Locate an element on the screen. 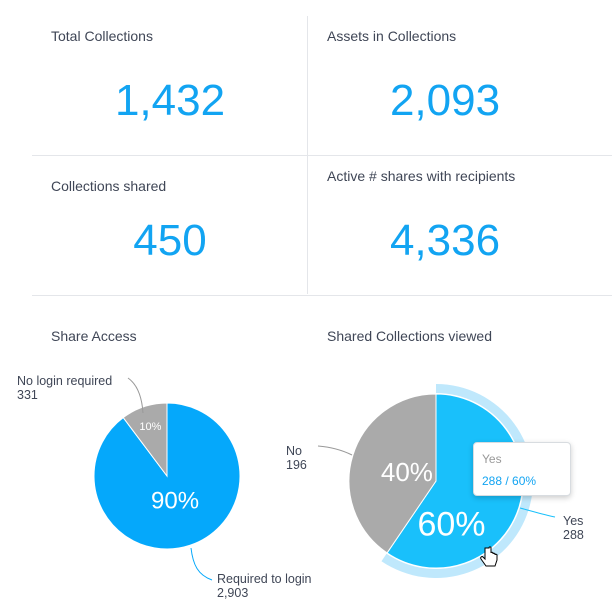 The height and width of the screenshot is (616, 616). kpi-value-total-collections: 1,432 is located at coordinates (170, 100).